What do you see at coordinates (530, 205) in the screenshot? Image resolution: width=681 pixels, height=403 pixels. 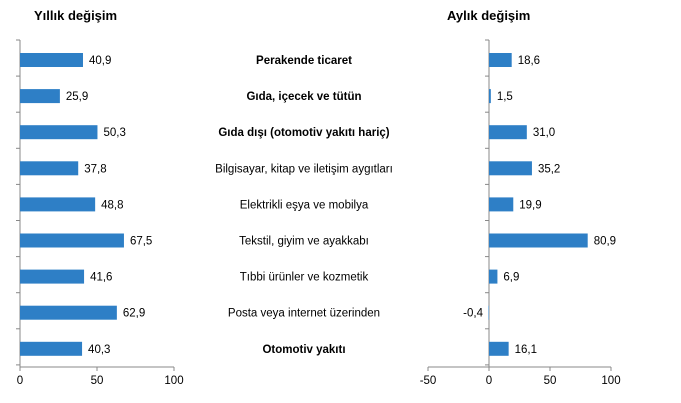 I see `right-value-label: 19,9` at bounding box center [530, 205].